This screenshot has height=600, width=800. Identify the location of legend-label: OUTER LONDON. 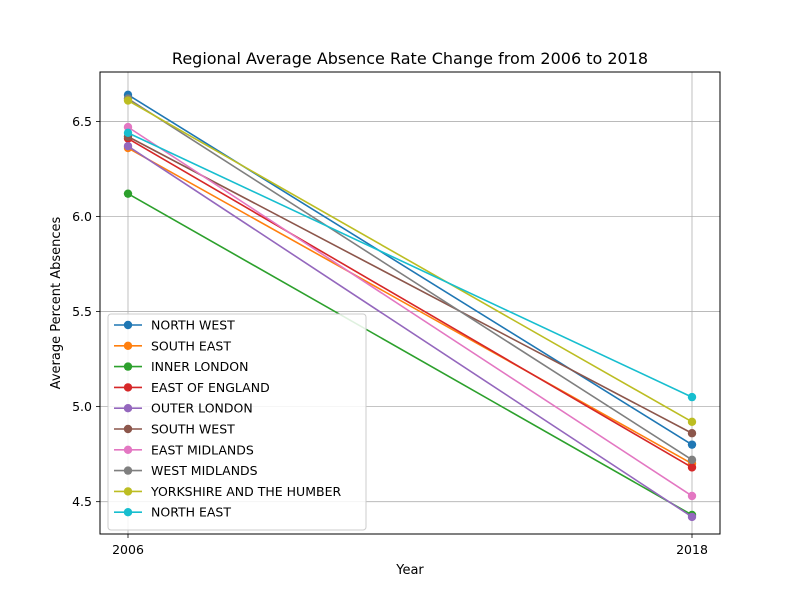
(202, 408).